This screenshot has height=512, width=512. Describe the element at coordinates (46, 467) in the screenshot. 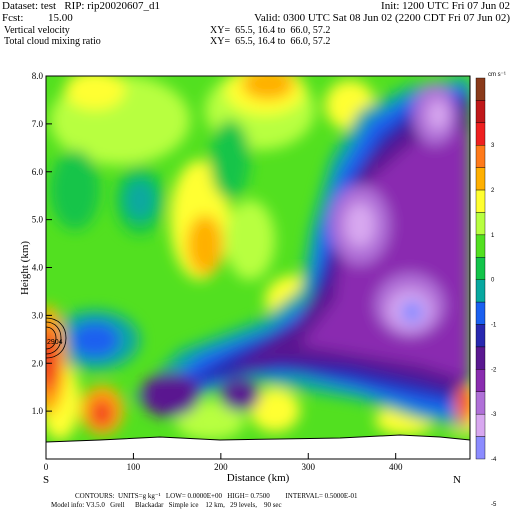

I see `x-tick-label: 0` at that location.